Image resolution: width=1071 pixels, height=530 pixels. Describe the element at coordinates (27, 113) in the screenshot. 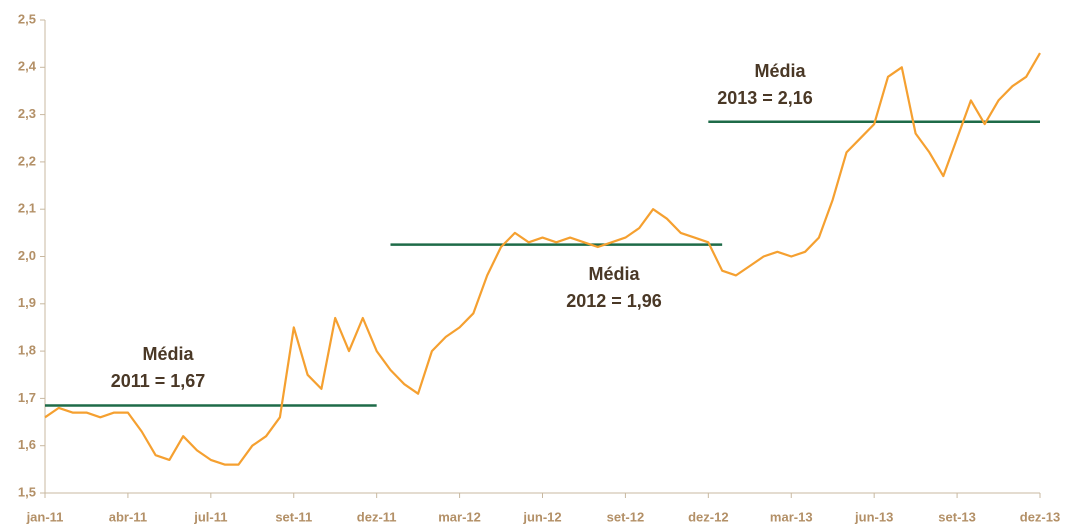

I see `y-tick-label: 2,3` at that location.